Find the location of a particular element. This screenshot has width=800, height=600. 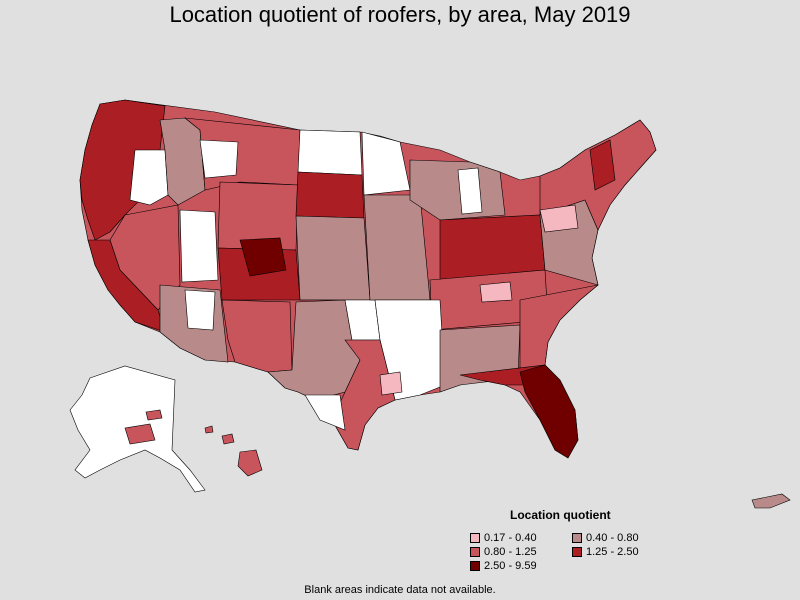

puerto-rico-island is located at coordinates (771, 501).